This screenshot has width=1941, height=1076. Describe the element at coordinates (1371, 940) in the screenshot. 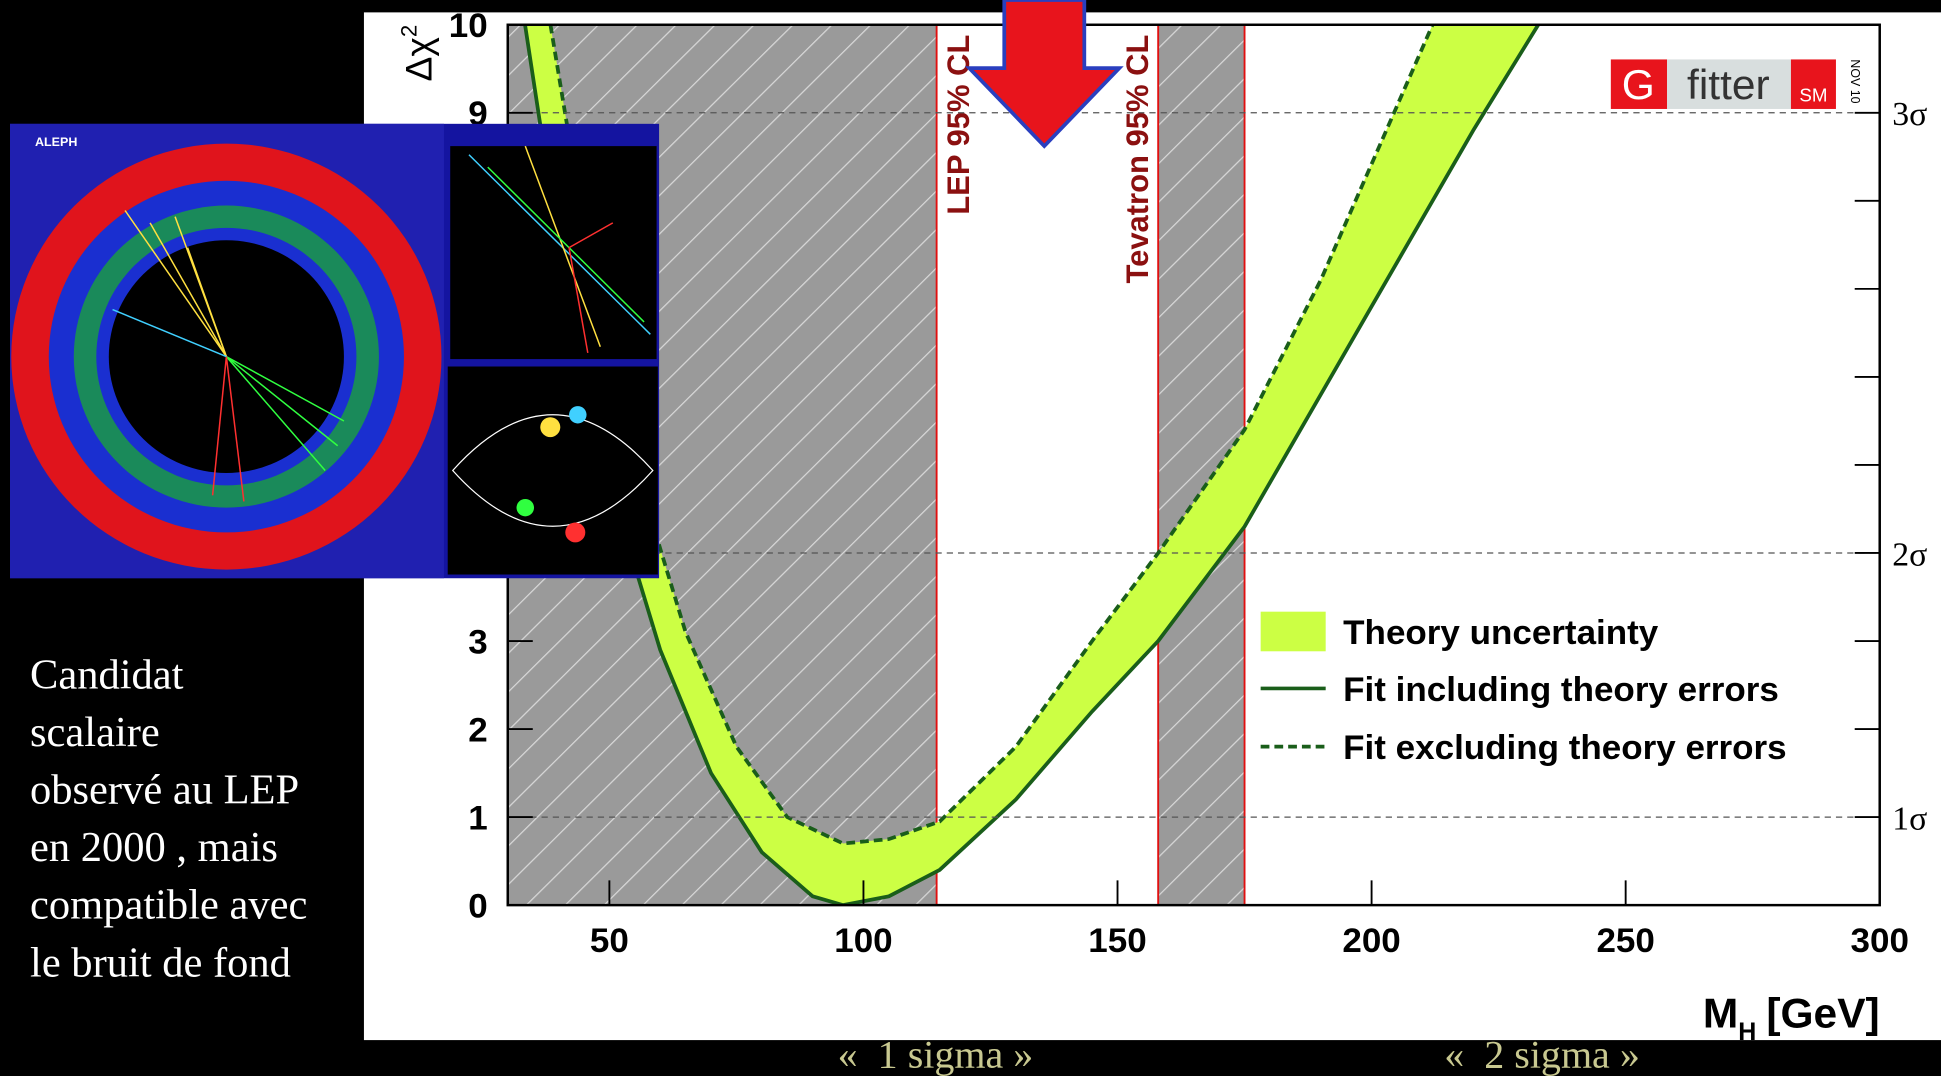

I see `x-tick-label: 200` at that location.